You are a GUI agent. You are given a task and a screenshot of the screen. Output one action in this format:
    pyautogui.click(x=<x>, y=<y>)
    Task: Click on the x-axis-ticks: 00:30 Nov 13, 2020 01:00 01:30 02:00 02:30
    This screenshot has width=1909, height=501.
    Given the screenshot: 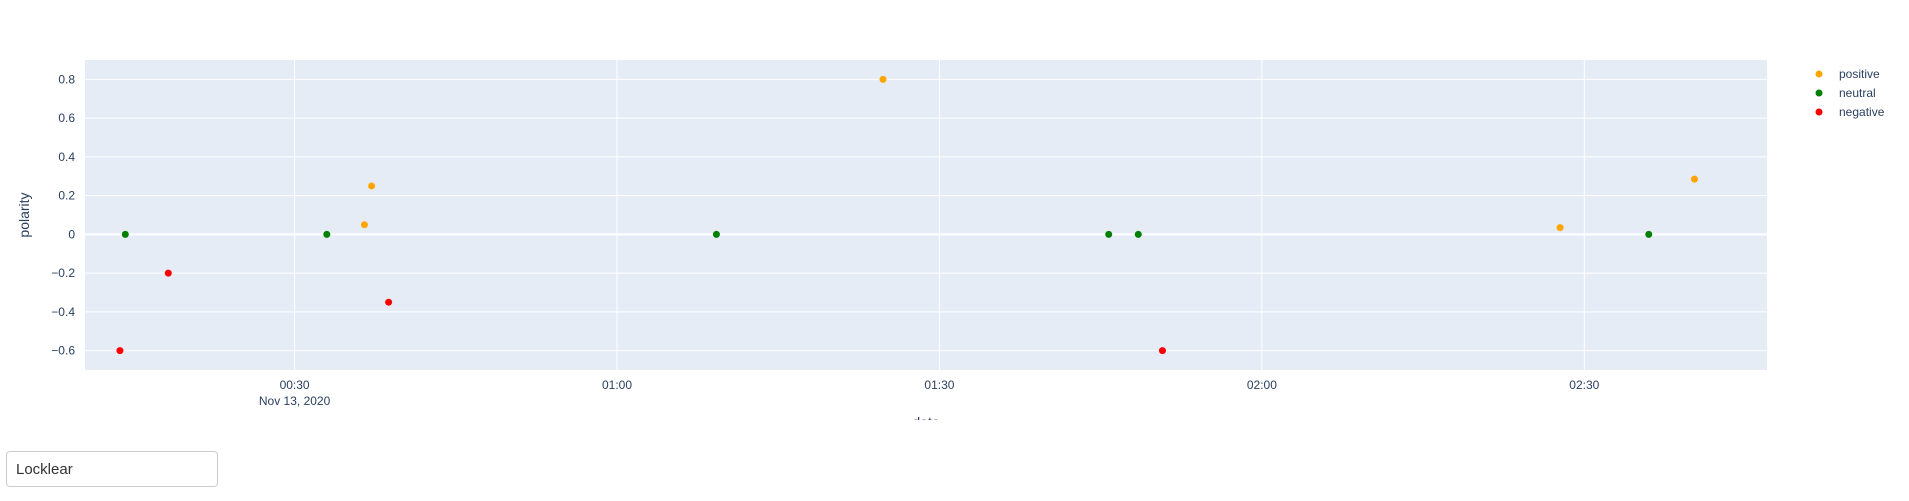 What is the action you would take?
    pyautogui.click(x=929, y=393)
    